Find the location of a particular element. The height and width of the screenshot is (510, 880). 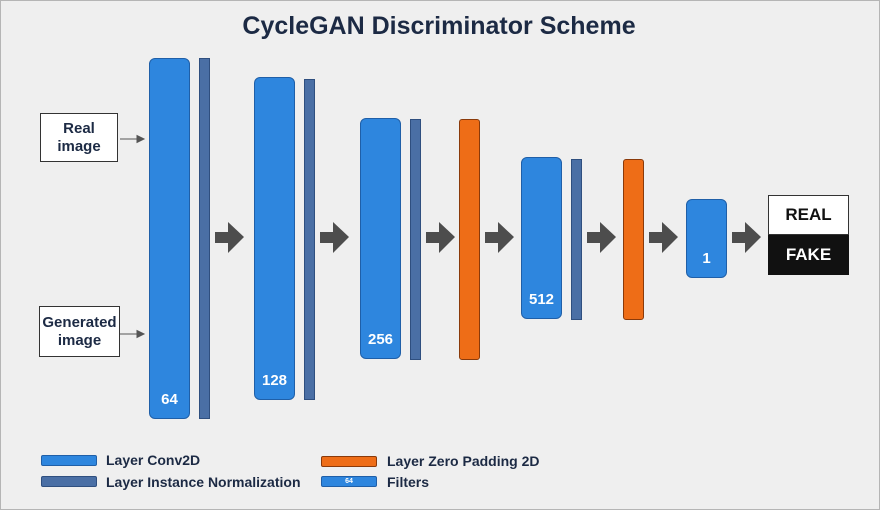

real-input-arrow-icon is located at coordinates (133, 139).